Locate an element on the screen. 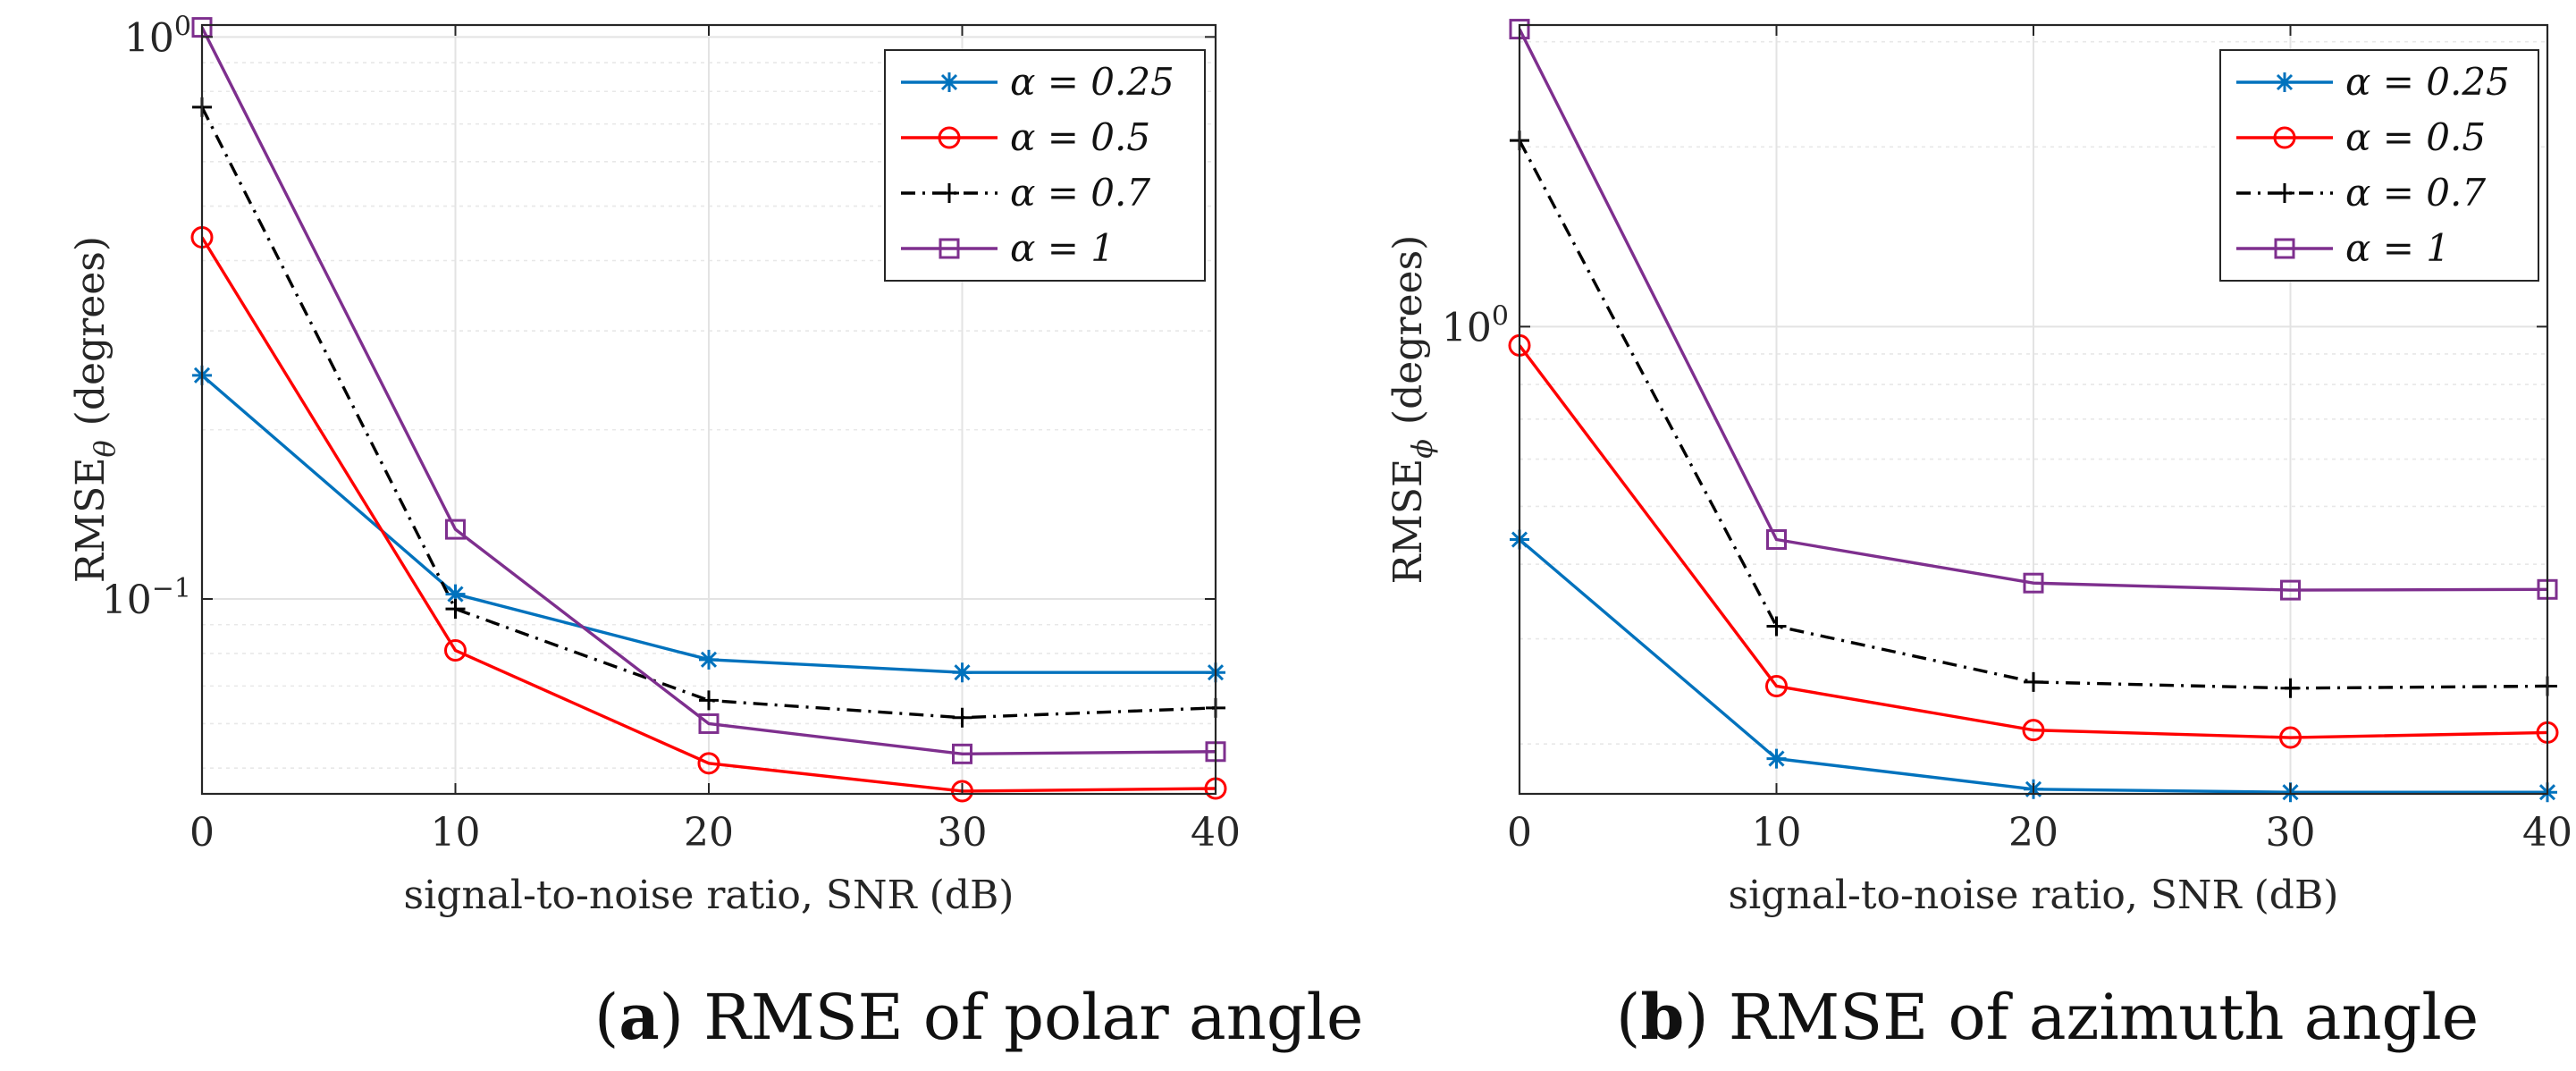 The image size is (2576, 1071). panel-caption: (a) RMSE of polar angle is located at coordinates (979, 1017).